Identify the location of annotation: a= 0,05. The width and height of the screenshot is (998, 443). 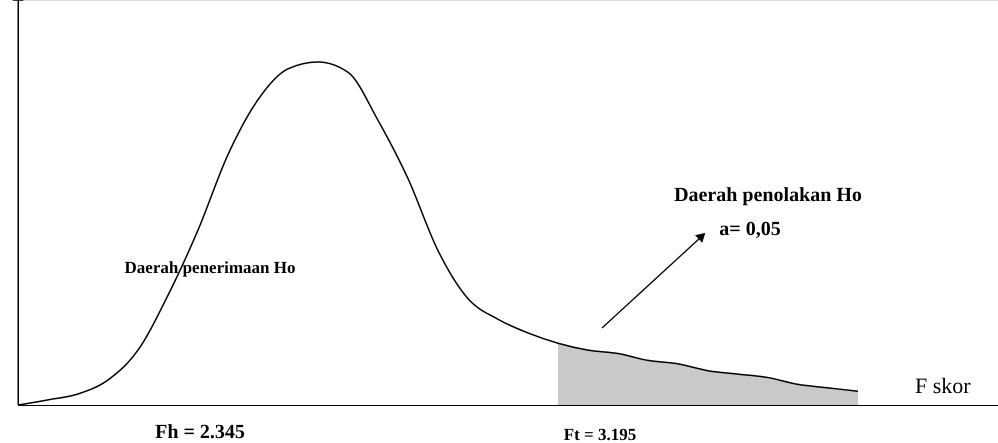
(750, 229).